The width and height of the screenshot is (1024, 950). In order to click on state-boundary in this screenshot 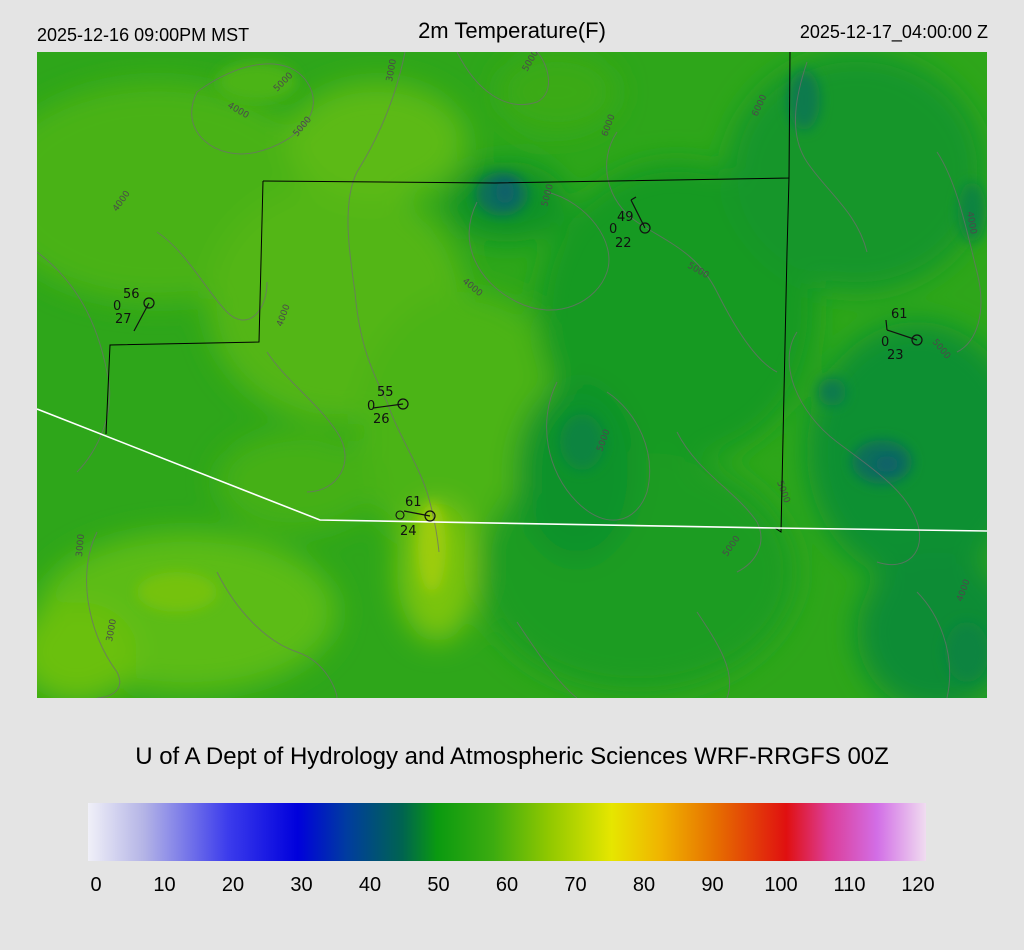, I will do `click(512, 470)`.